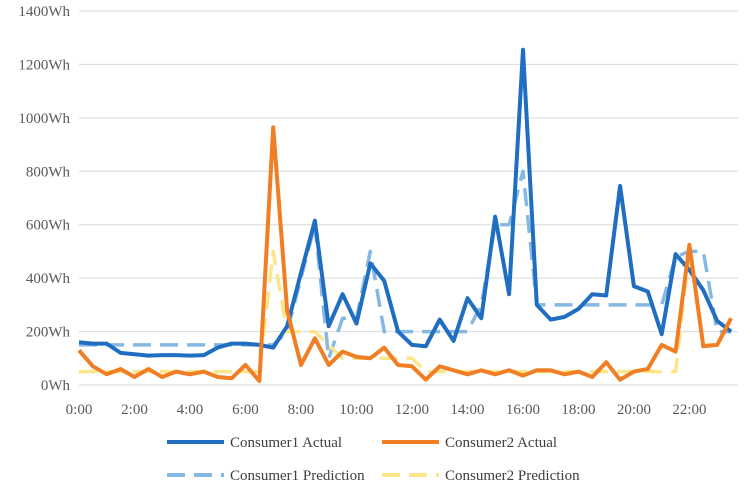 This screenshot has height=484, width=754. Describe the element at coordinates (44, 65) in the screenshot. I see `y-tick-label-1200: 1200Wh` at that location.